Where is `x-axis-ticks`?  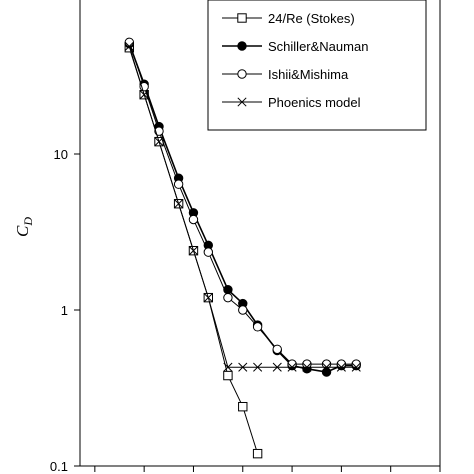
x-axis-ticks is located at coordinates (267, 469).